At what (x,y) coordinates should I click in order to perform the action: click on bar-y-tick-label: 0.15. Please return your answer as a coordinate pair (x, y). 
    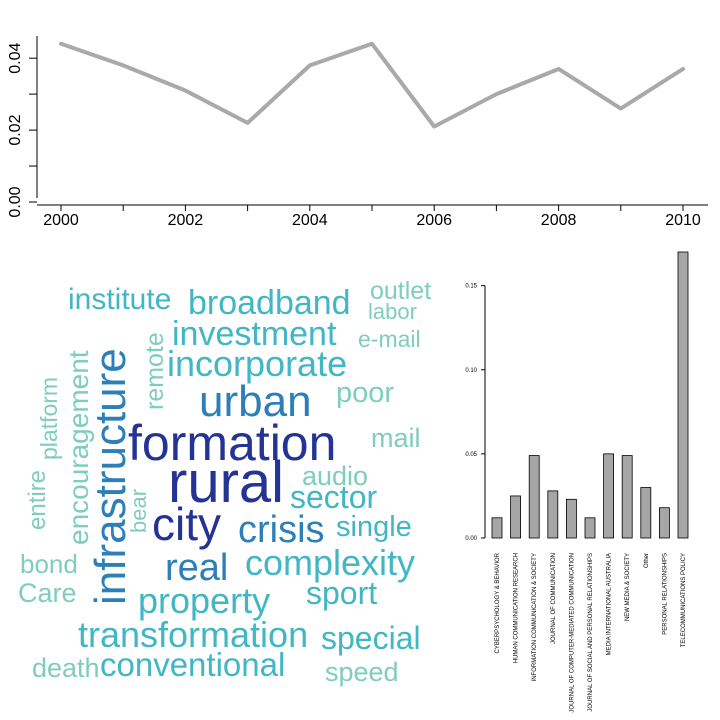
    Looking at the image, I should click on (471, 287).